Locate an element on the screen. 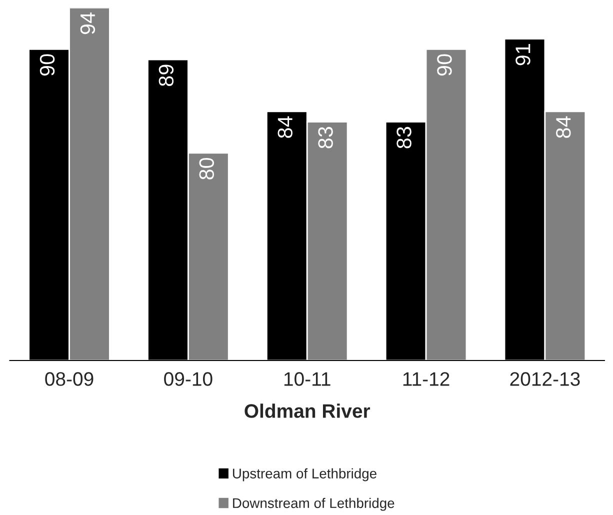 The width and height of the screenshot is (613, 515). data-label: 94 is located at coordinates (88, 23).